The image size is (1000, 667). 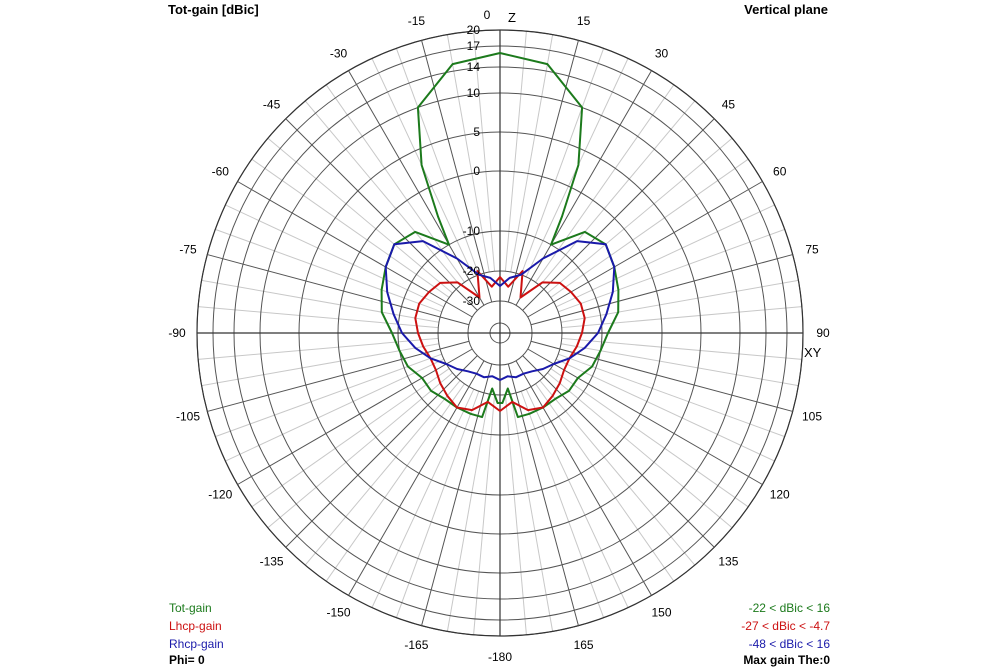 I want to click on angle-tick-label: 15, so click(x=584, y=21).